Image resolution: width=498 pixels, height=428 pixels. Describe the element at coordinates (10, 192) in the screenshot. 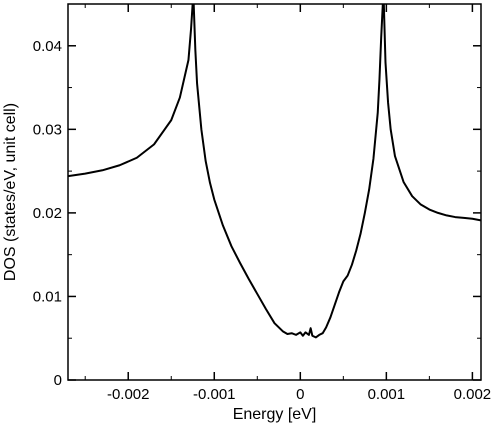

I see `y-axis-title: DOS (states/eV, unit cell)` at that location.